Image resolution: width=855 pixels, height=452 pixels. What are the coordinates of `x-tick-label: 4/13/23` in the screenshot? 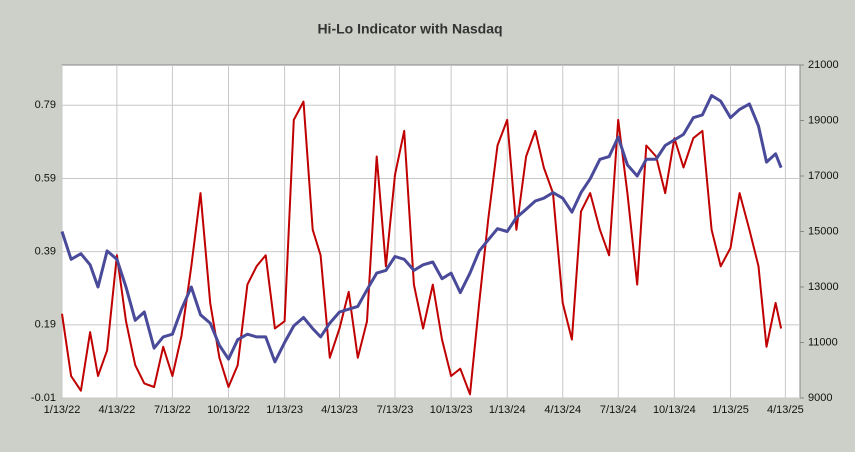 It's located at (339, 410).